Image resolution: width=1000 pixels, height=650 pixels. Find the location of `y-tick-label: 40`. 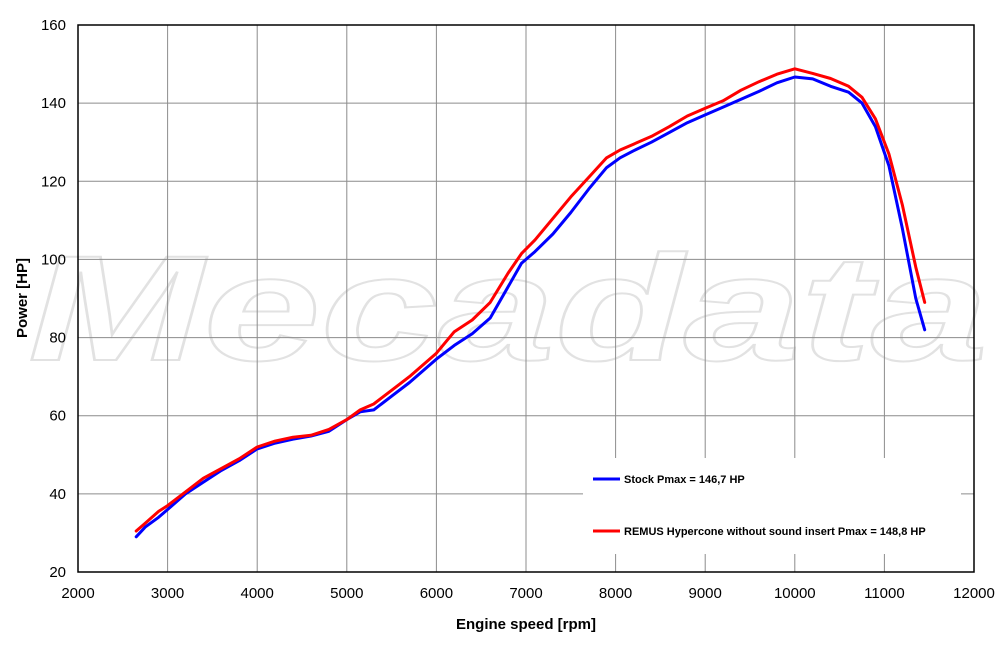

y-tick-label: 40 is located at coordinates (57, 494).